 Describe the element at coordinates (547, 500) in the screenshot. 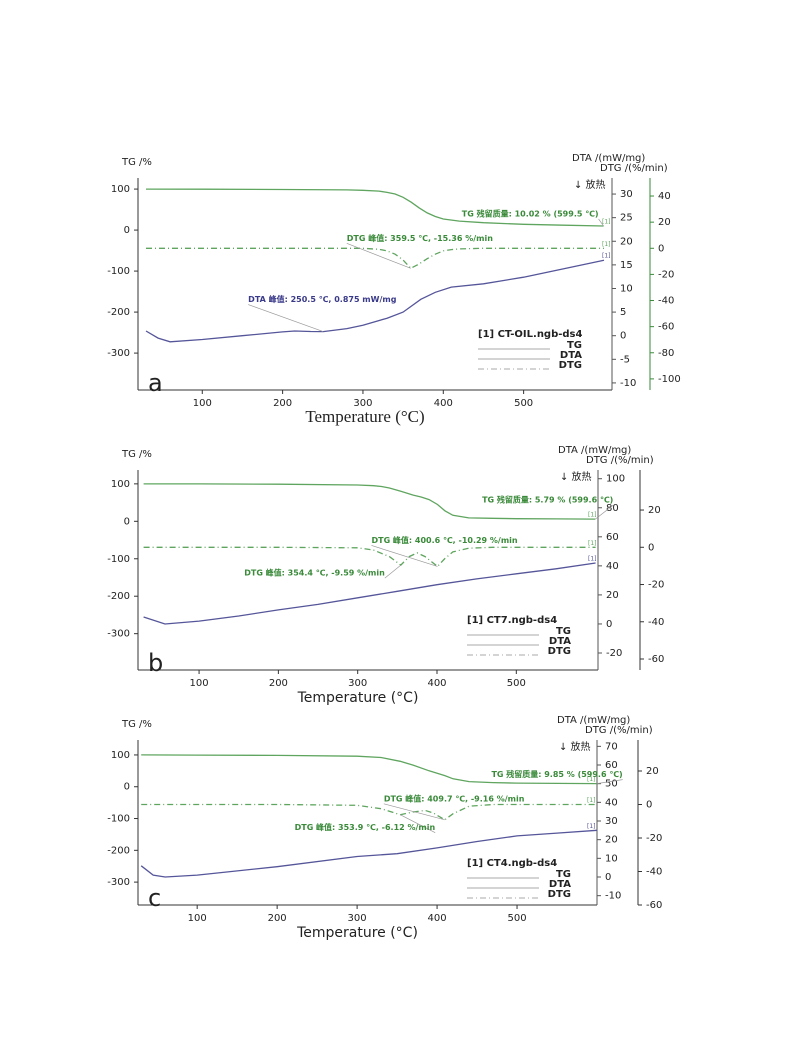

I see `annotation: TG 残留质量: 5.79 % (599.6 ℃)` at that location.